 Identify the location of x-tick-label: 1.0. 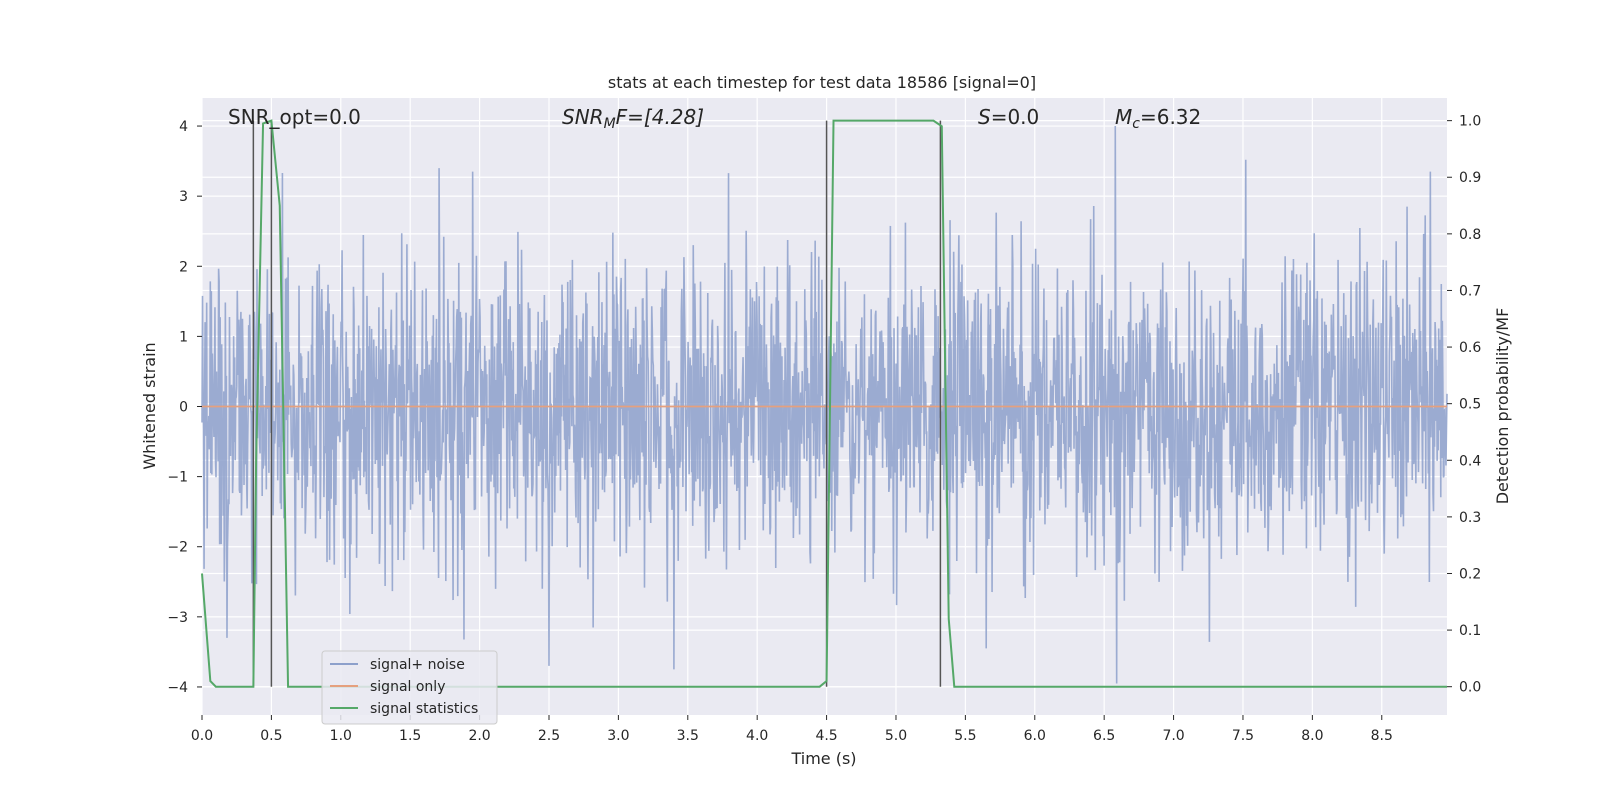
(341, 736).